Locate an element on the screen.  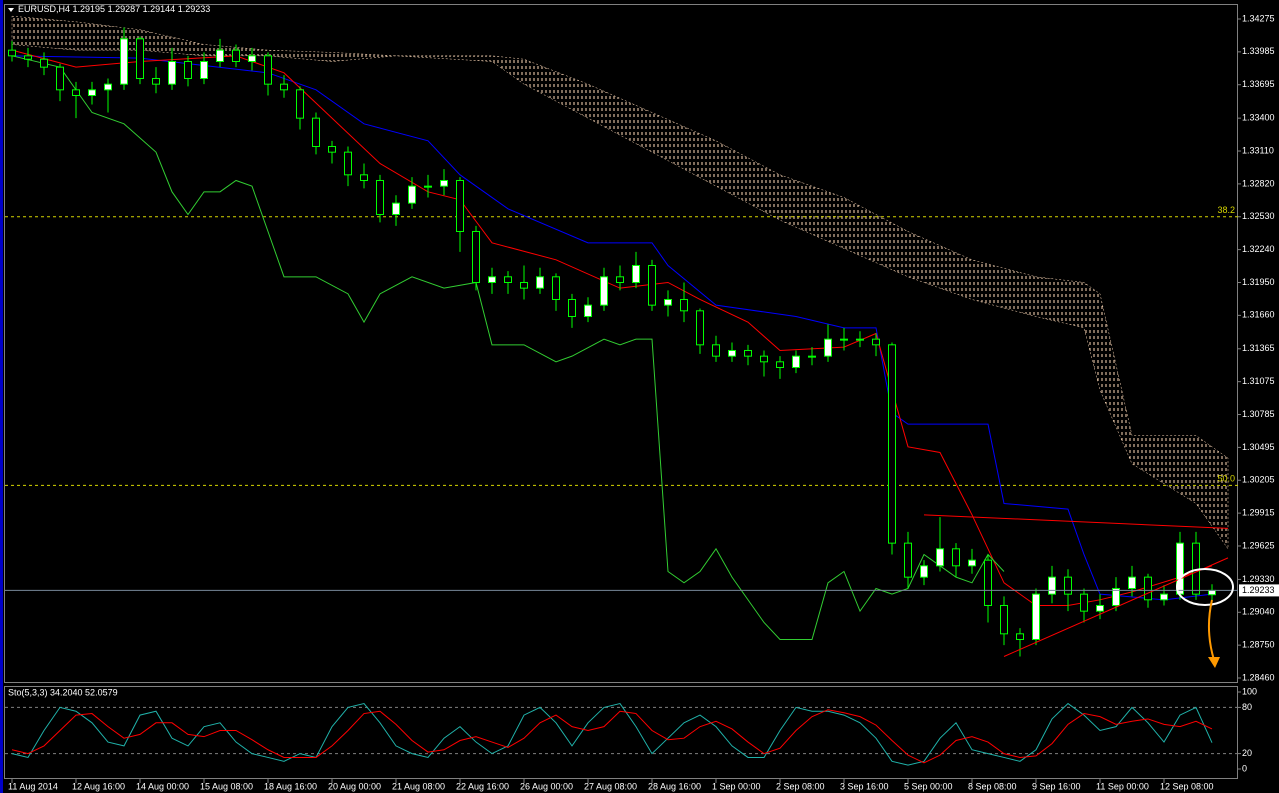
x-tick-label: 15 Aug 08:00 is located at coordinates (226, 786).